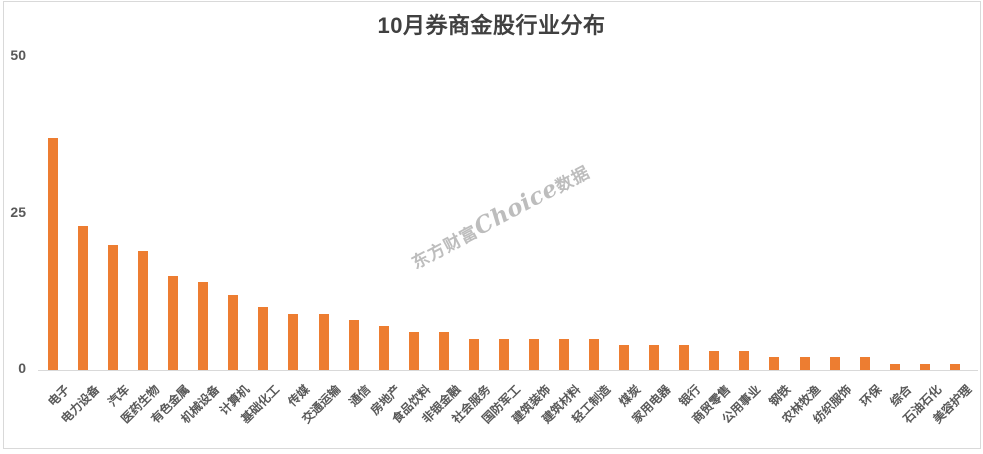  I want to click on bar-家用电器, so click(654, 357).